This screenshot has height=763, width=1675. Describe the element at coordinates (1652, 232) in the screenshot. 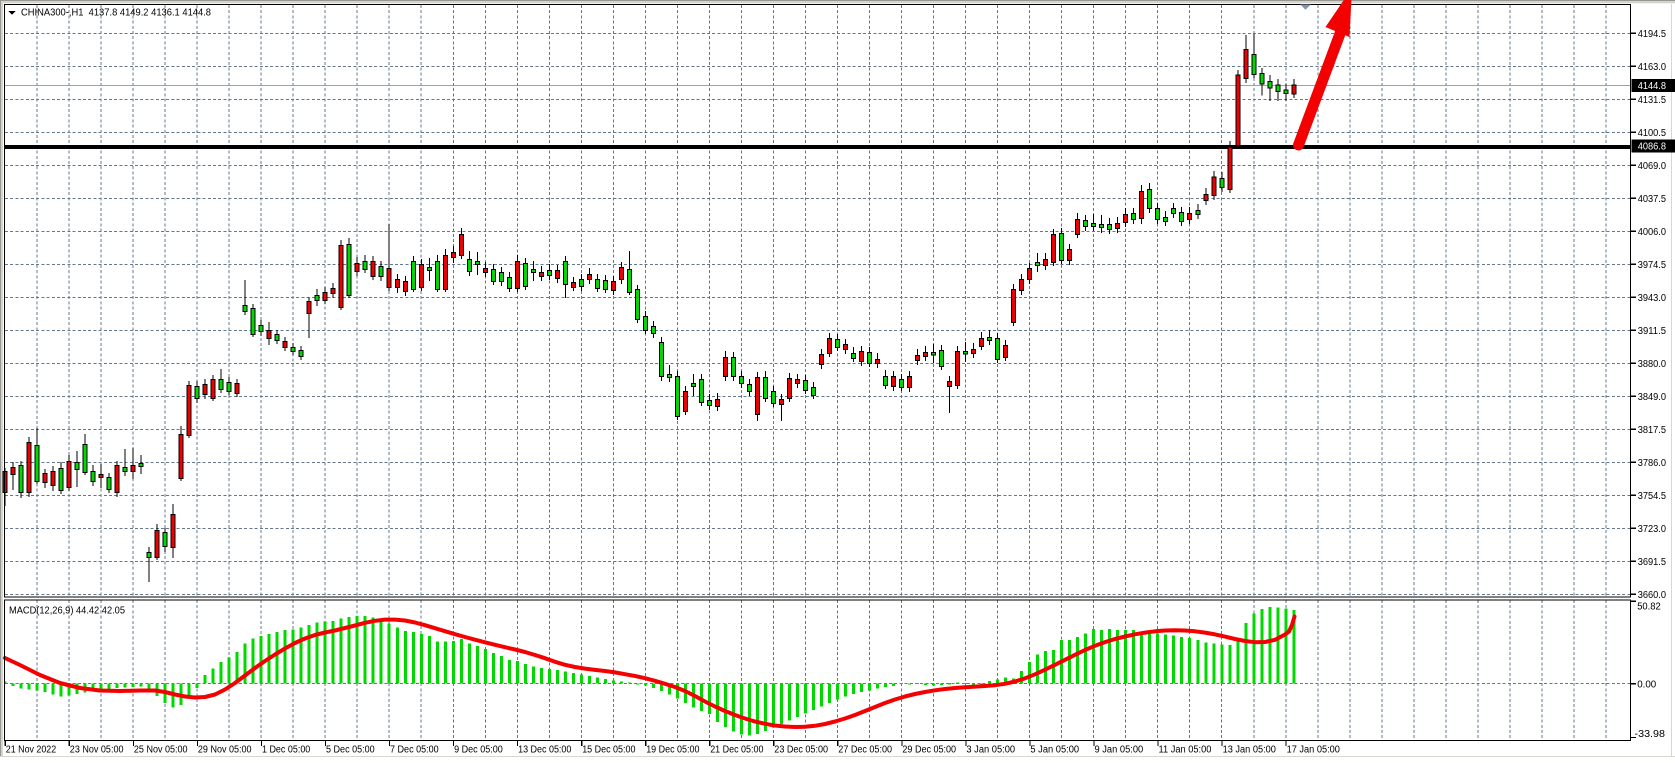

I see `svg-text: 4006.0` at that location.